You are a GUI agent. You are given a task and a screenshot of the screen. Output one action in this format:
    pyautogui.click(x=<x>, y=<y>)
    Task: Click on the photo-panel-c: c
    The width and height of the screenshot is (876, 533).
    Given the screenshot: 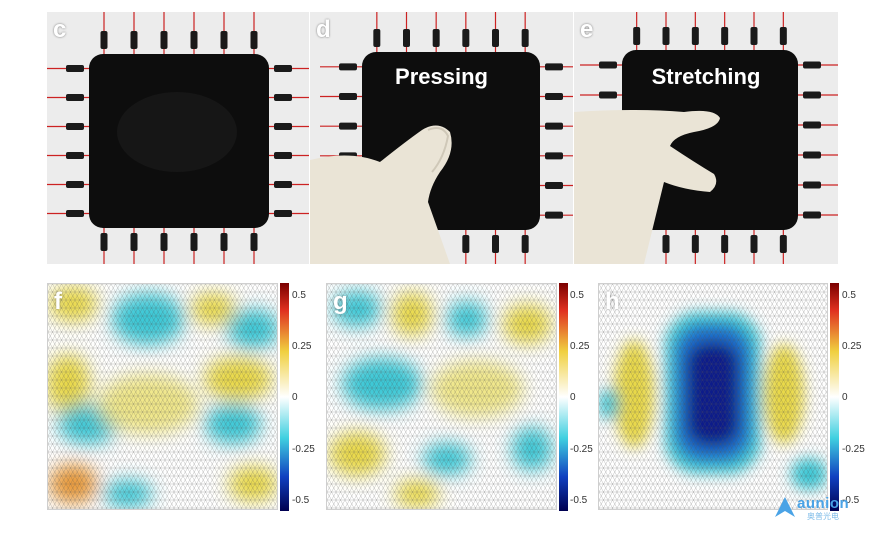 What is the action you would take?
    pyautogui.click(x=178, y=138)
    